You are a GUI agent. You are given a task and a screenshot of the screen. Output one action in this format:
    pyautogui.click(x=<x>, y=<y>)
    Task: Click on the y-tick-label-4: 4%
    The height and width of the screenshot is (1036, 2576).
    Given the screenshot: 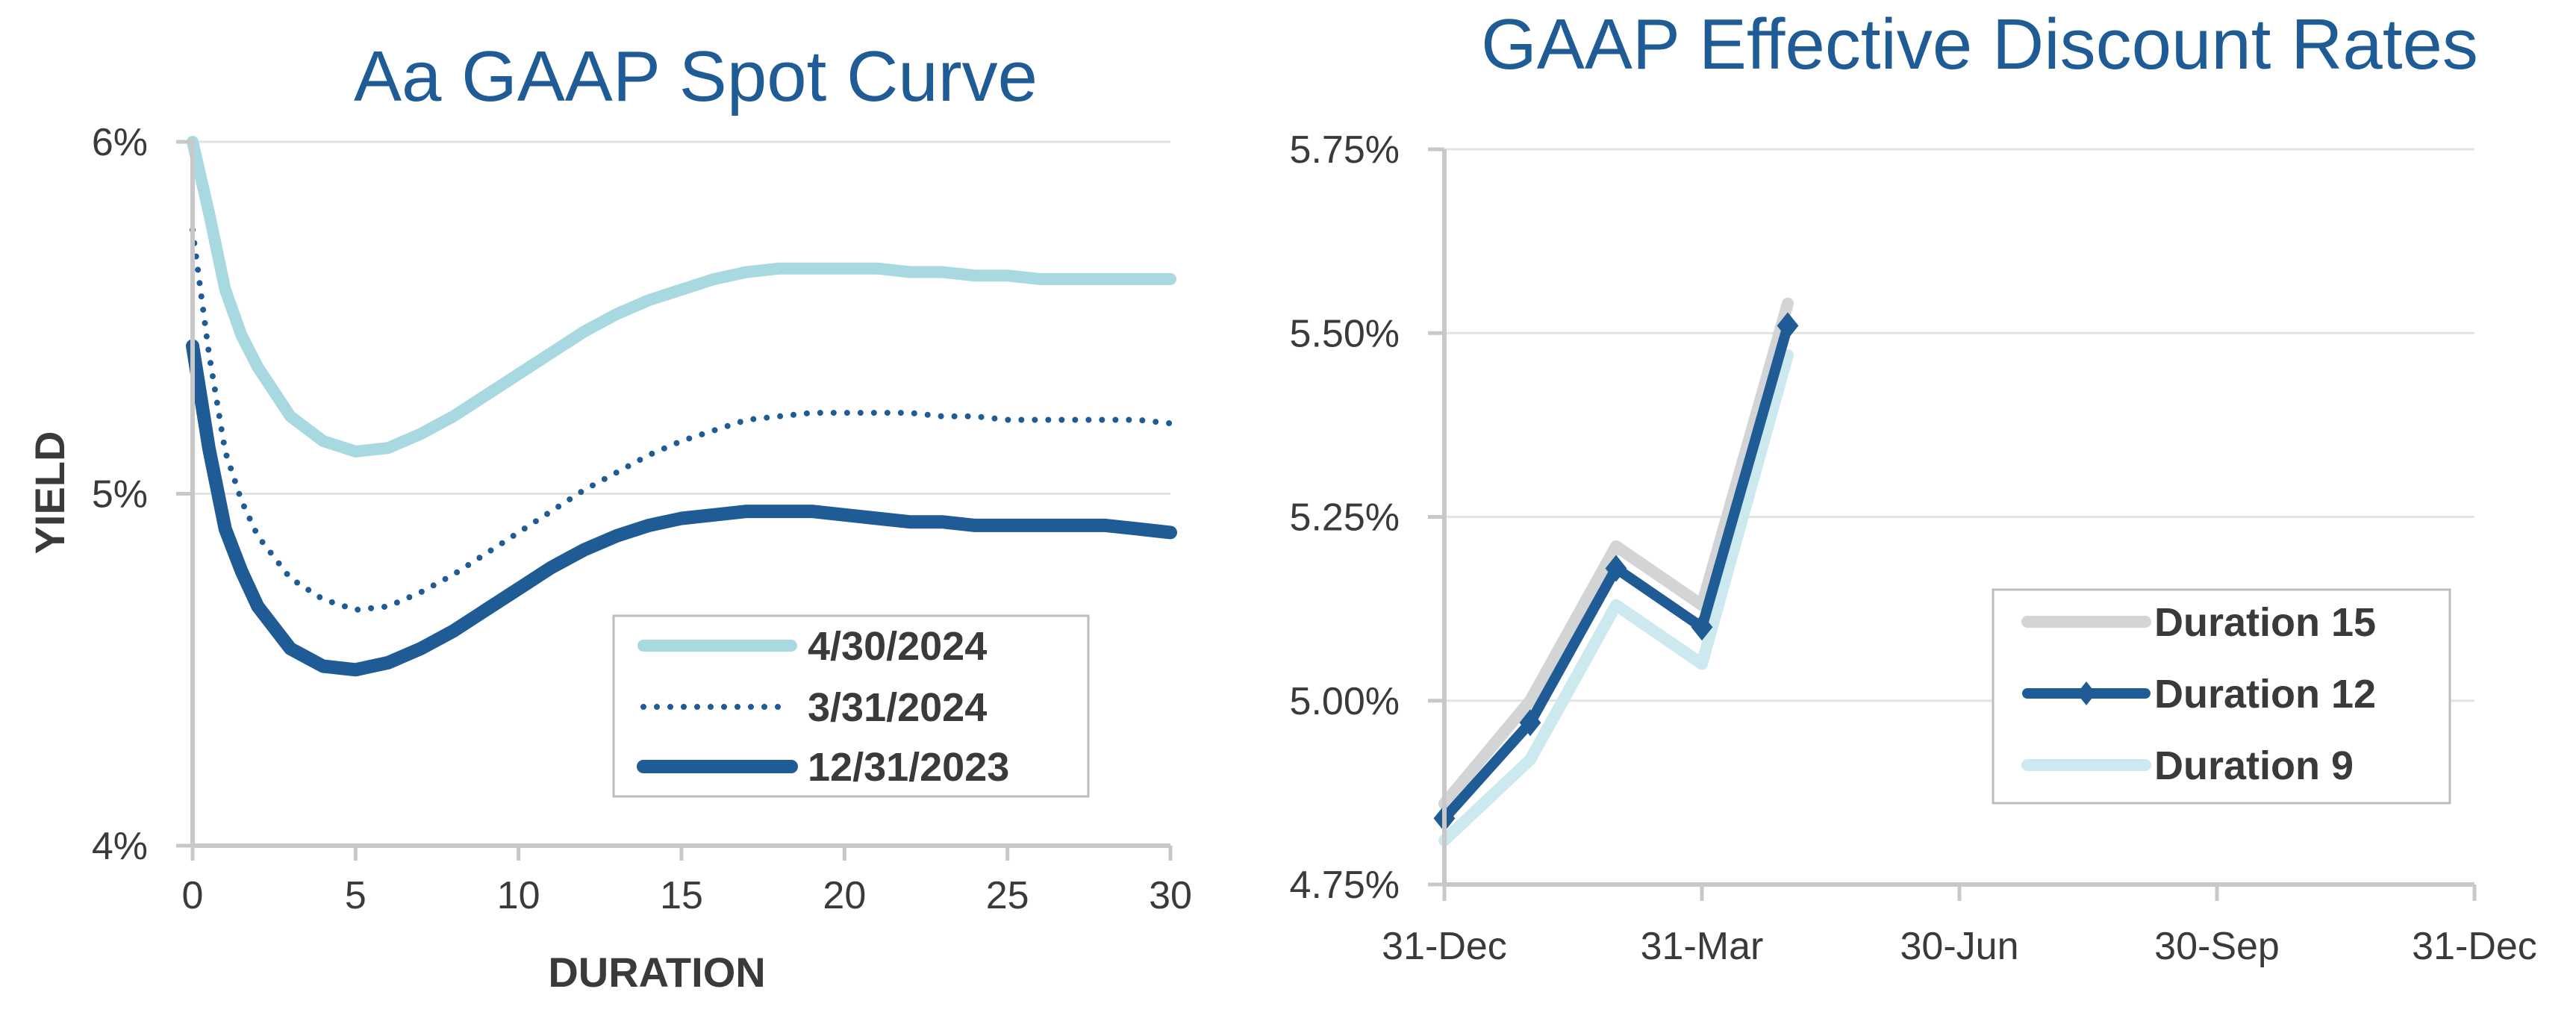 What is the action you would take?
    pyautogui.click(x=120, y=846)
    